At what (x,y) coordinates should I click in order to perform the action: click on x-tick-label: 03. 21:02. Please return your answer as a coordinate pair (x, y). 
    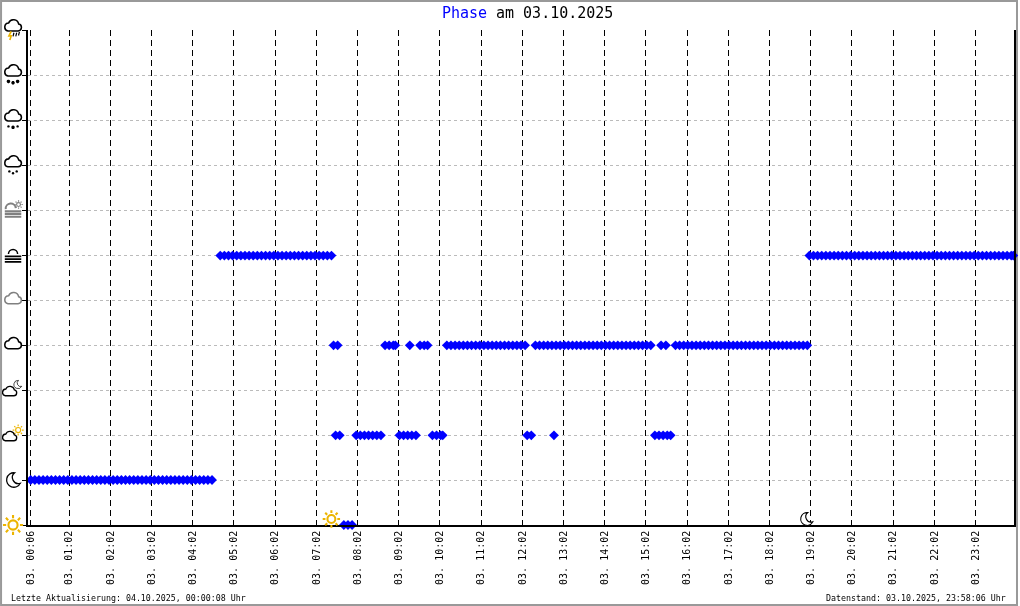
    Looking at the image, I should click on (893, 557).